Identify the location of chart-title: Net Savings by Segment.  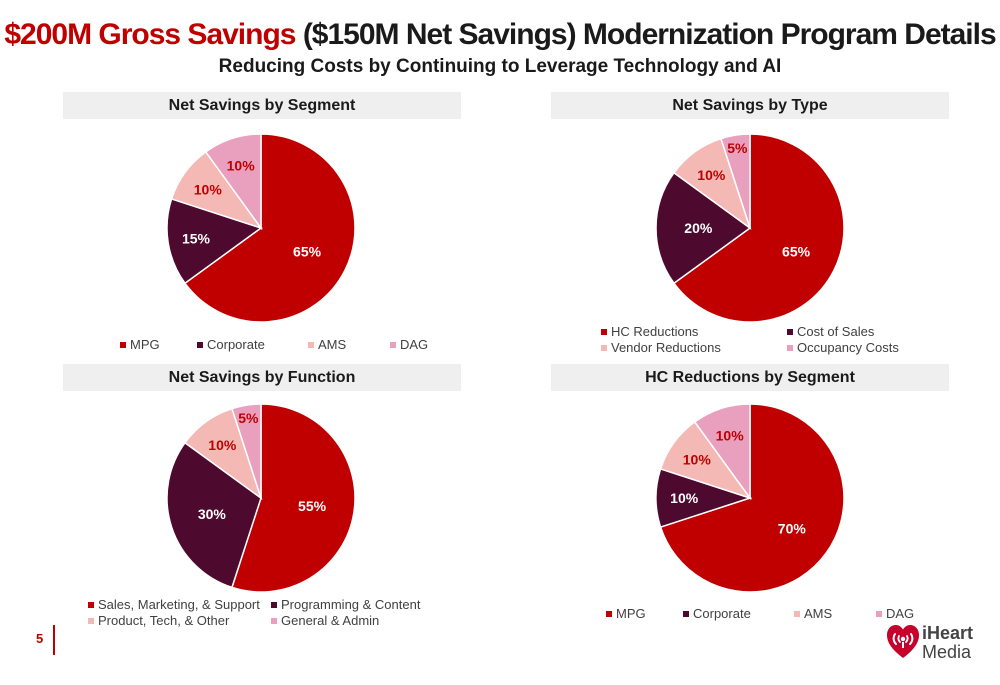
(262, 105).